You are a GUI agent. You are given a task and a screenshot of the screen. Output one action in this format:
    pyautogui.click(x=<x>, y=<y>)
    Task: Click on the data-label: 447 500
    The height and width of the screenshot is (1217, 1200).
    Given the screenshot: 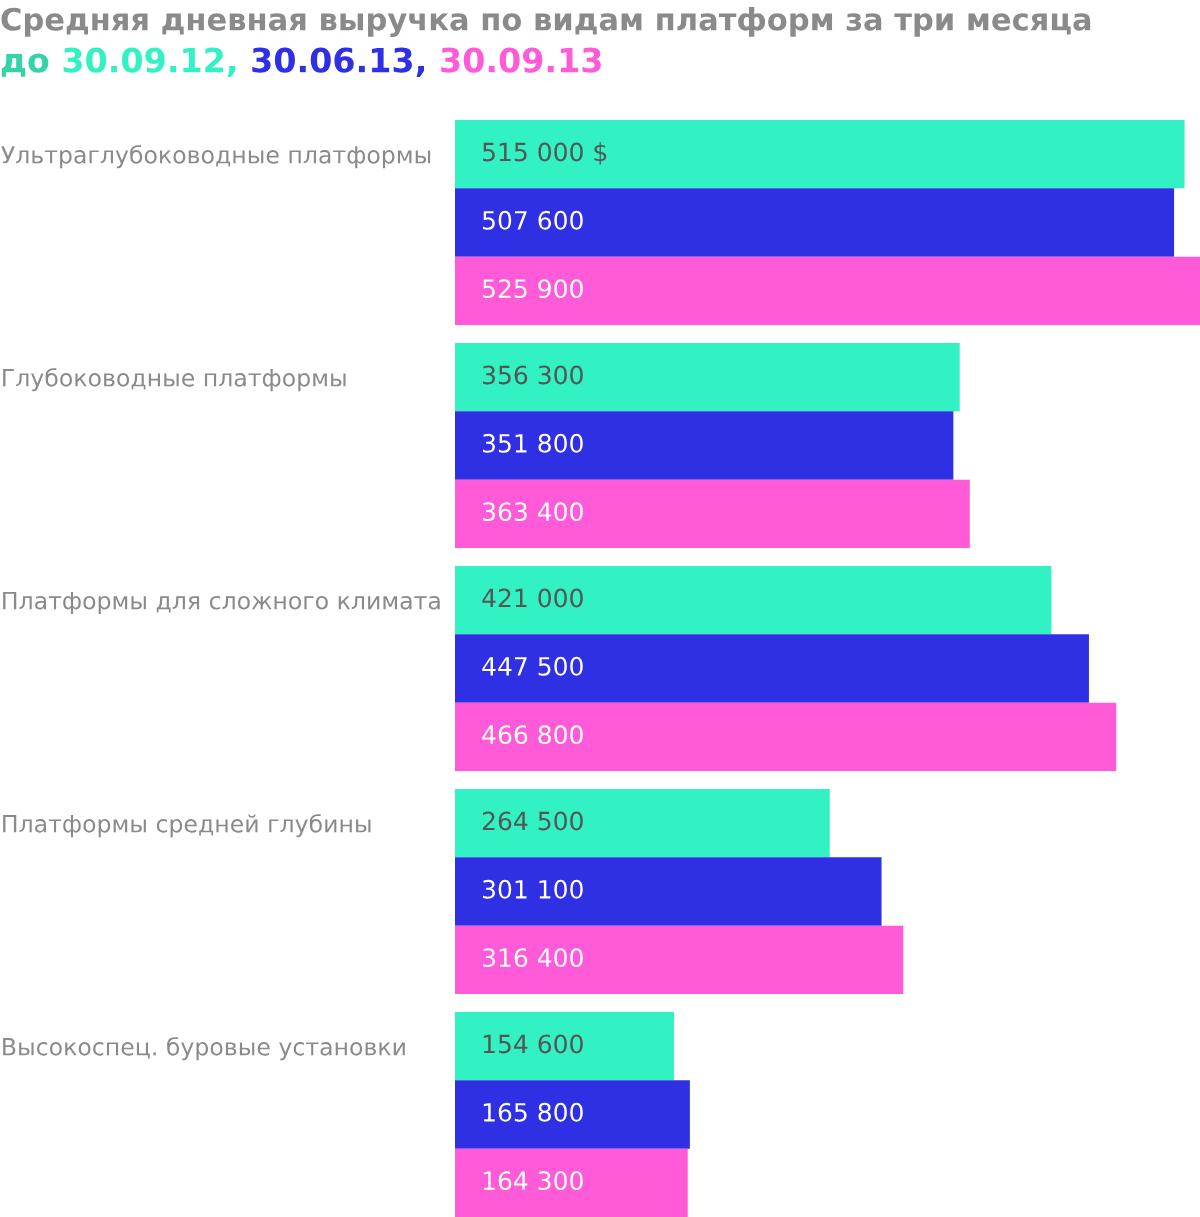 What is the action you would take?
    pyautogui.click(x=532, y=666)
    